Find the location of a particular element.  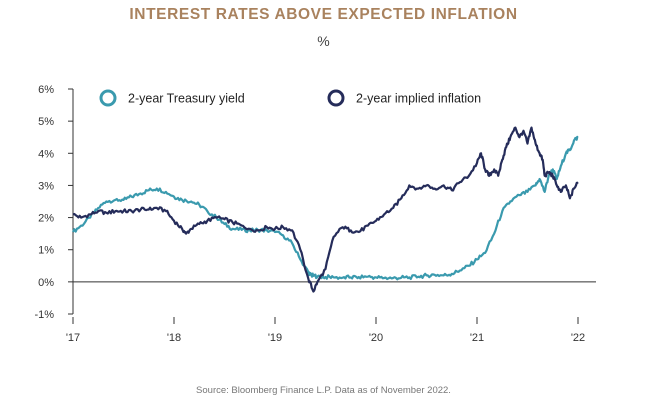

unit-label: % is located at coordinates (323, 41).